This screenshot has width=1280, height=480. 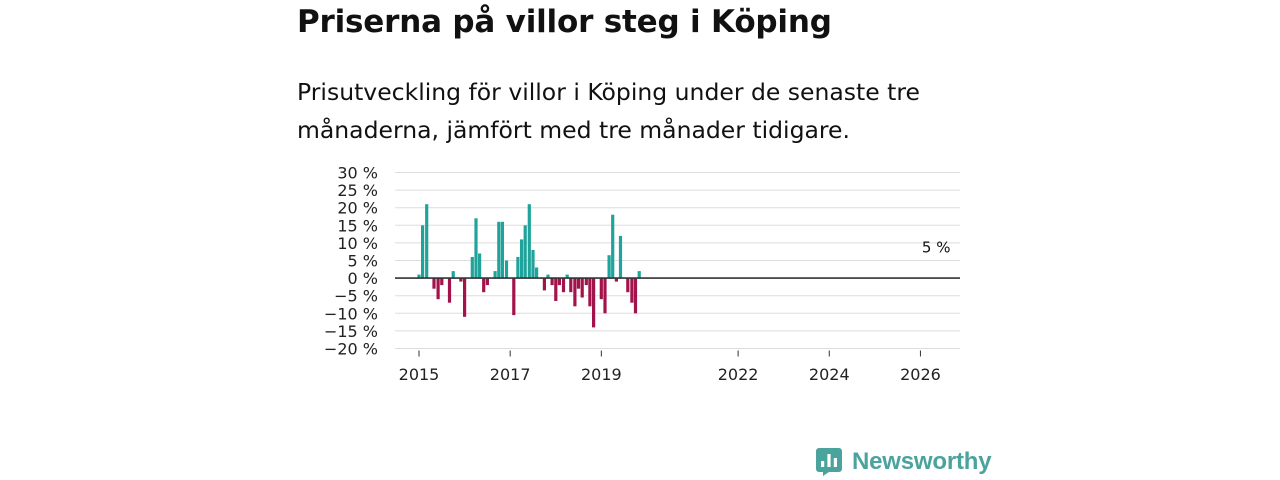 I want to click on x-tick-label: 2017, so click(x=510, y=374).